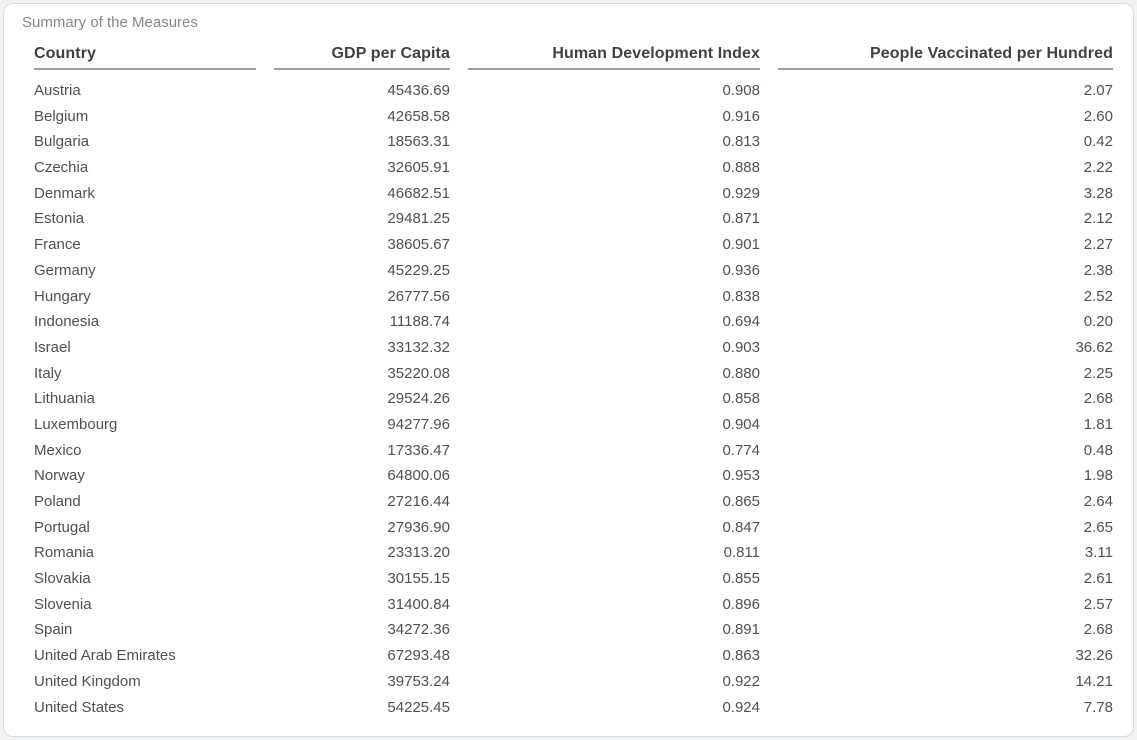 The height and width of the screenshot is (740, 1137). Describe the element at coordinates (418, 707) in the screenshot. I see `cell-gdp-per-capita: 54225.45` at that location.